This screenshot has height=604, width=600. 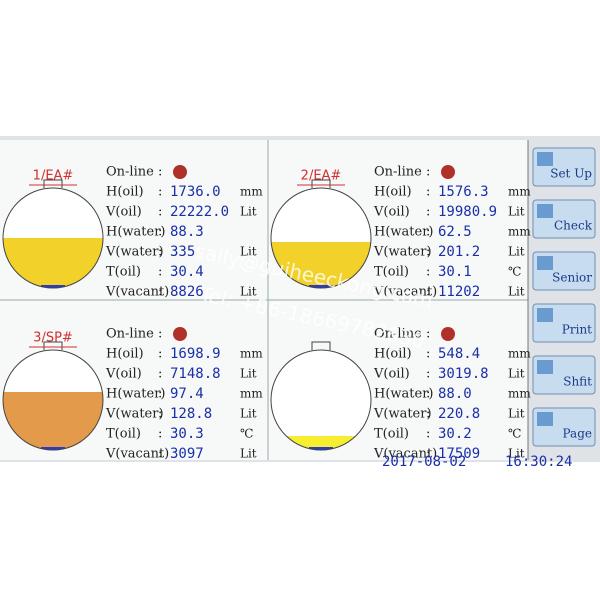 What do you see at coordinates (577, 382) in the screenshot?
I see `button-label: Shfit` at bounding box center [577, 382].